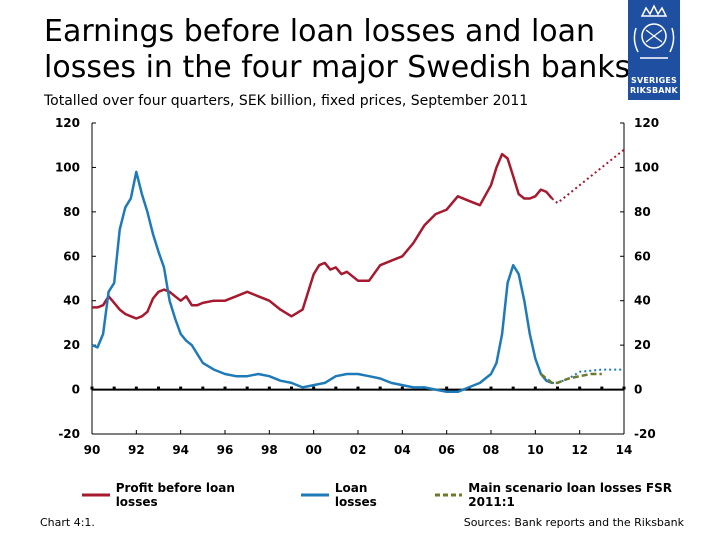 The image size is (720, 540). Describe the element at coordinates (313, 450) in the screenshot. I see `x-tick-label: 00` at that location.